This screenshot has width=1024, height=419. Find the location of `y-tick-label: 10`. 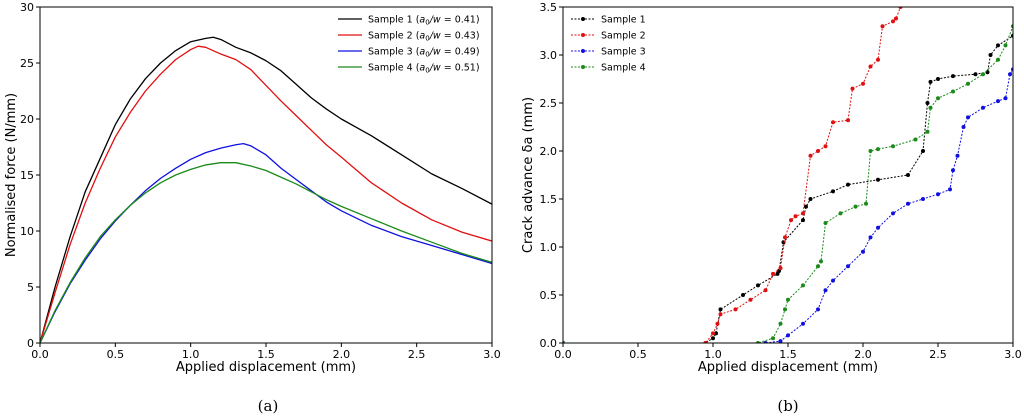

y-tick-label: 10 is located at coordinates (27, 231).